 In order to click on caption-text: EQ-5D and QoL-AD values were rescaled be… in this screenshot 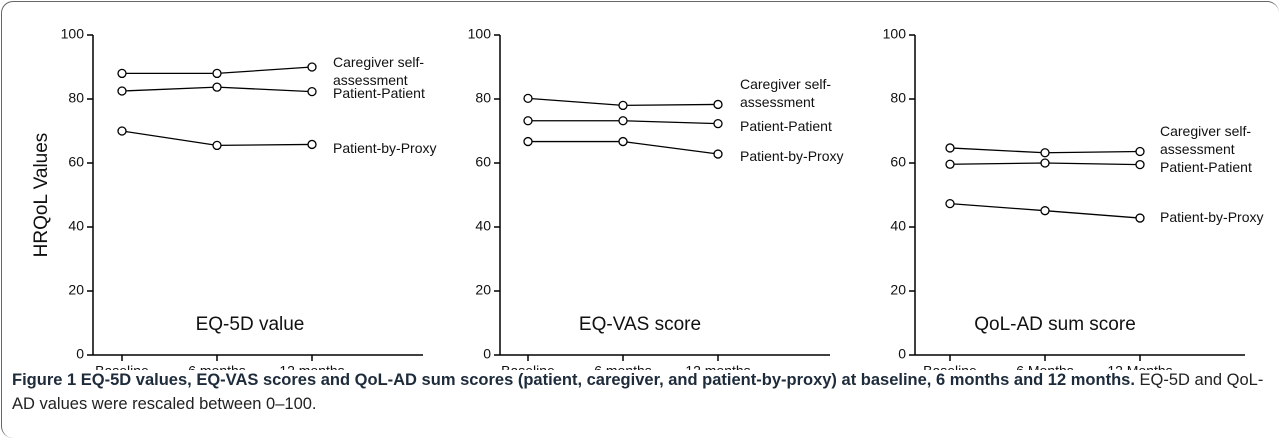, I will do `click(638, 392)`.